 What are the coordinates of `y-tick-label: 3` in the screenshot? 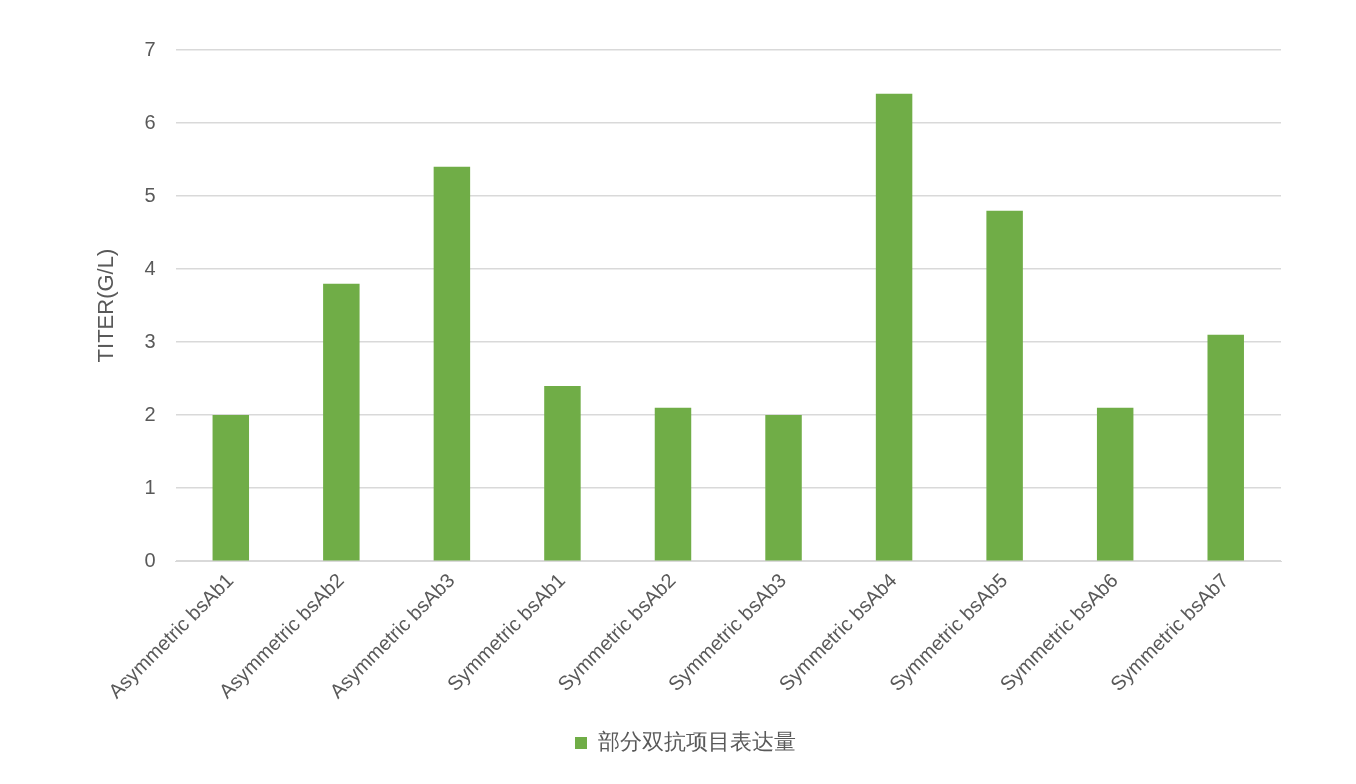 It's located at (150, 340).